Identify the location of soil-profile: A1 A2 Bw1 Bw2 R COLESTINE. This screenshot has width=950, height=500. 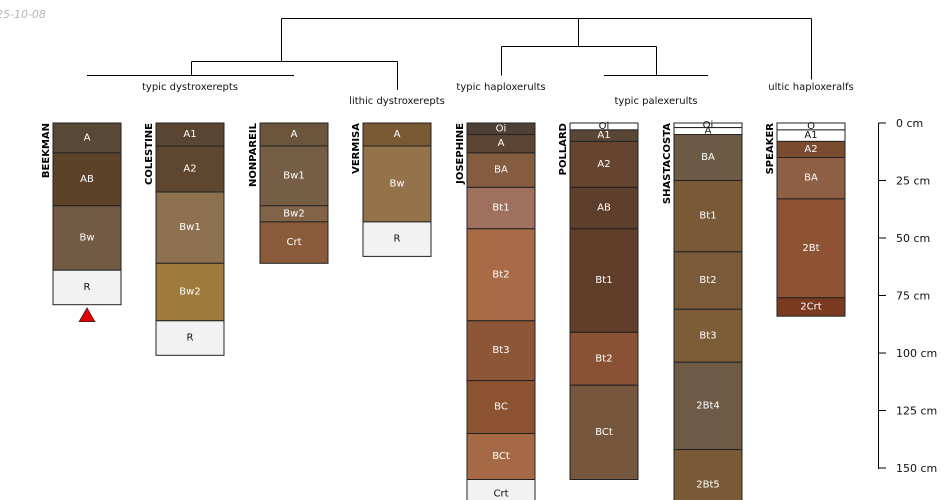
(184, 239).